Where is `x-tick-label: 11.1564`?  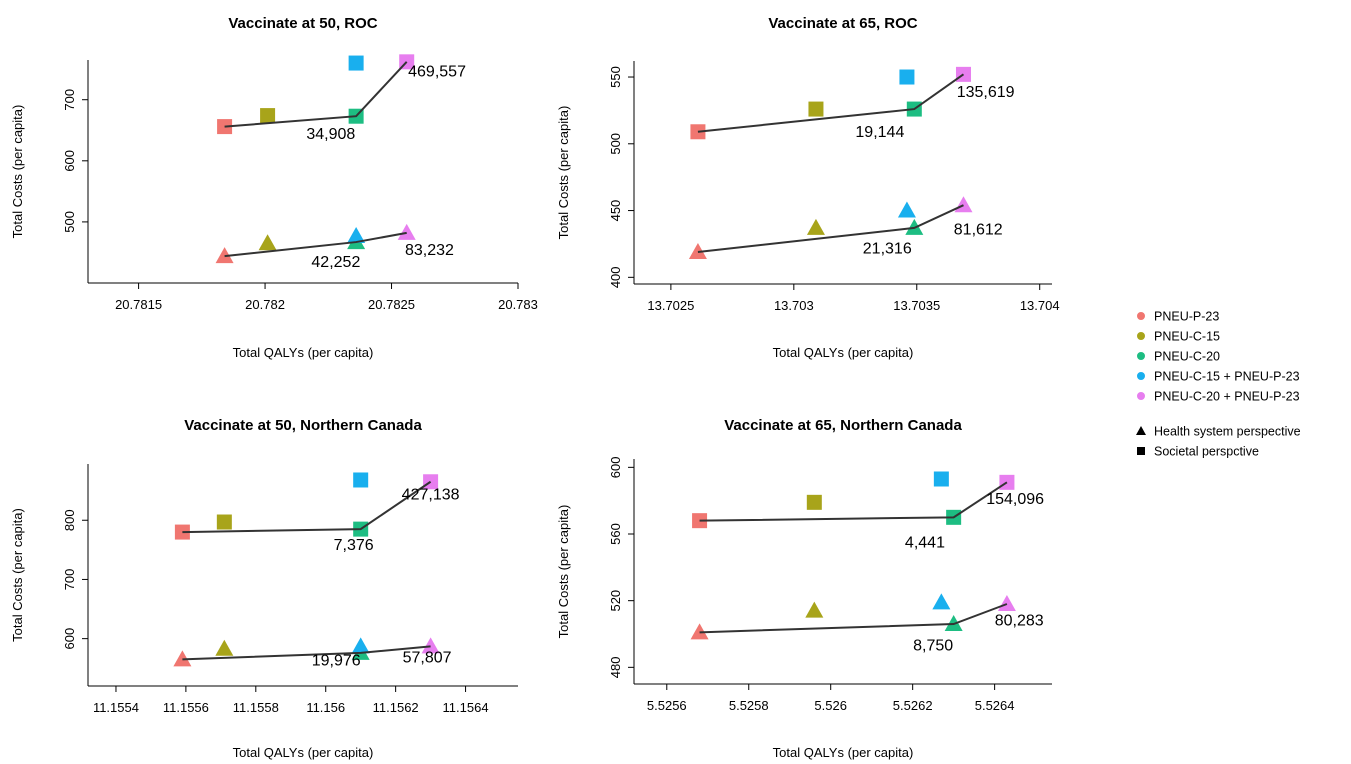 x-tick-label: 11.1564 is located at coordinates (466, 707).